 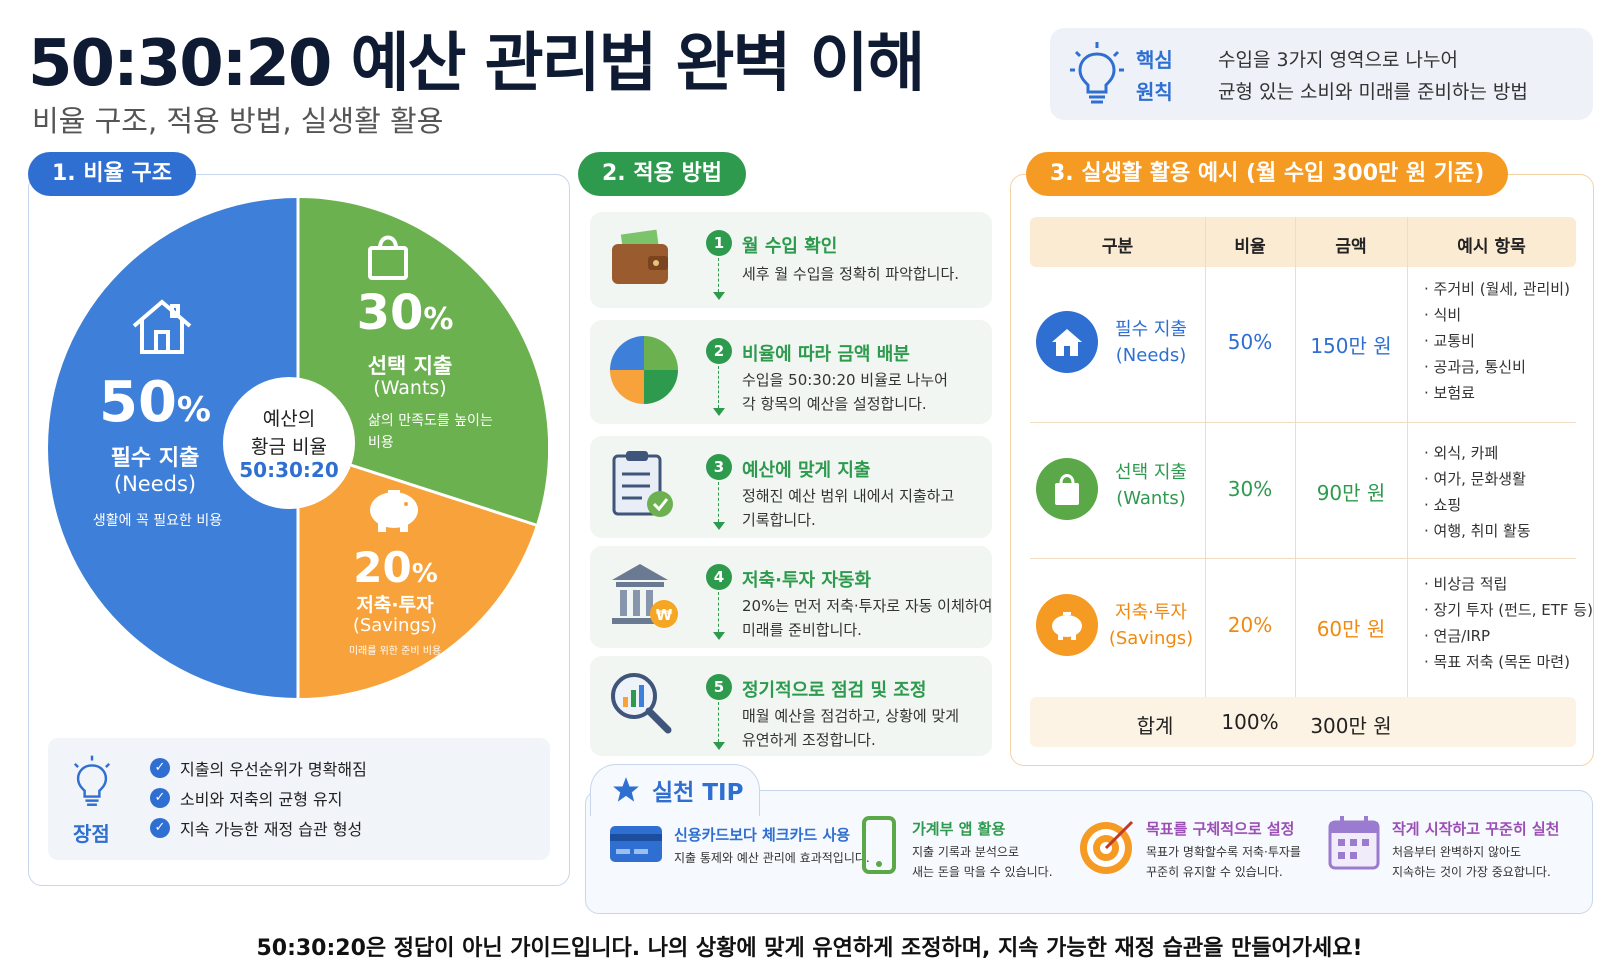 What do you see at coordinates (982, 862) in the screenshot?
I see `tip-desc: 지출 기록과 분석으로 새는 돈을 막을 수 있습니다.` at bounding box center [982, 862].